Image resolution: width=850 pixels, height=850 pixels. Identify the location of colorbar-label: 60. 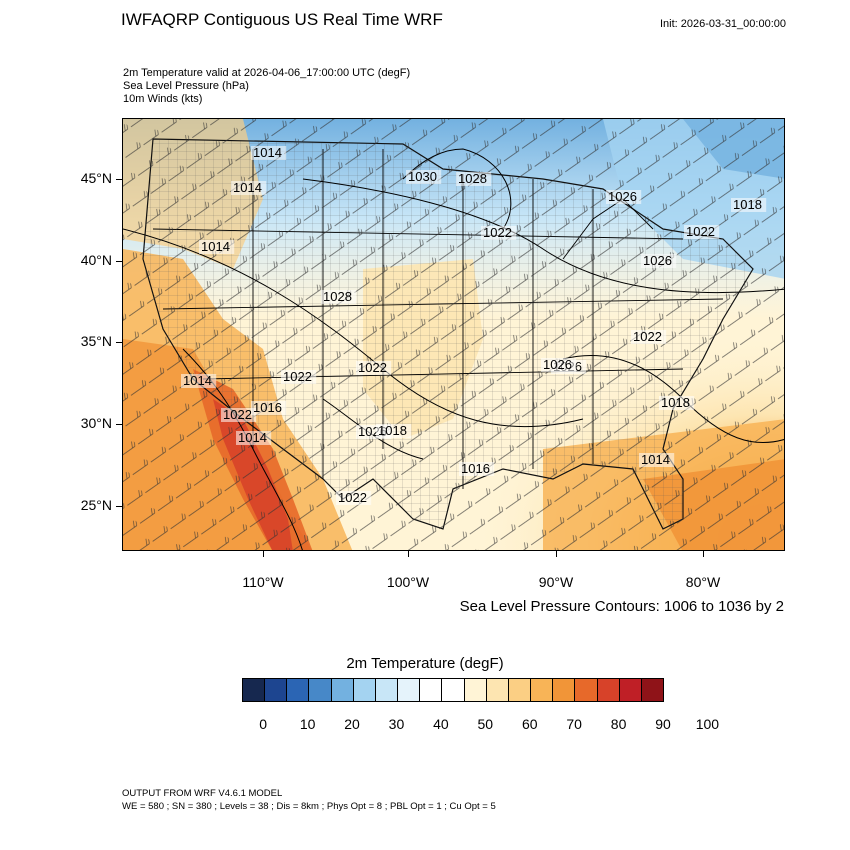
(529, 724).